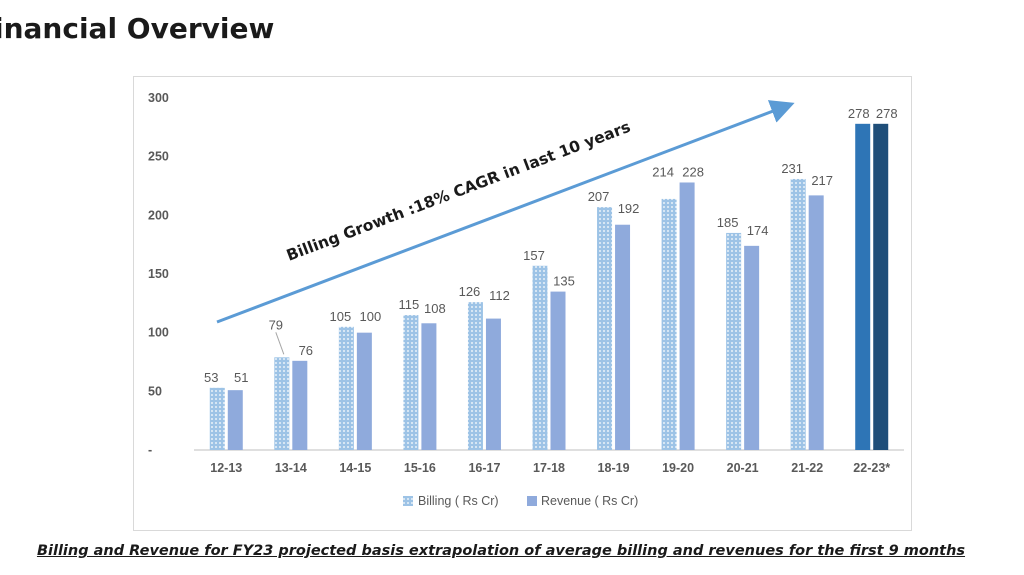 The image size is (1024, 575). Describe the element at coordinates (371, 316) in the screenshot. I see `revenue-data-label: 100` at that location.